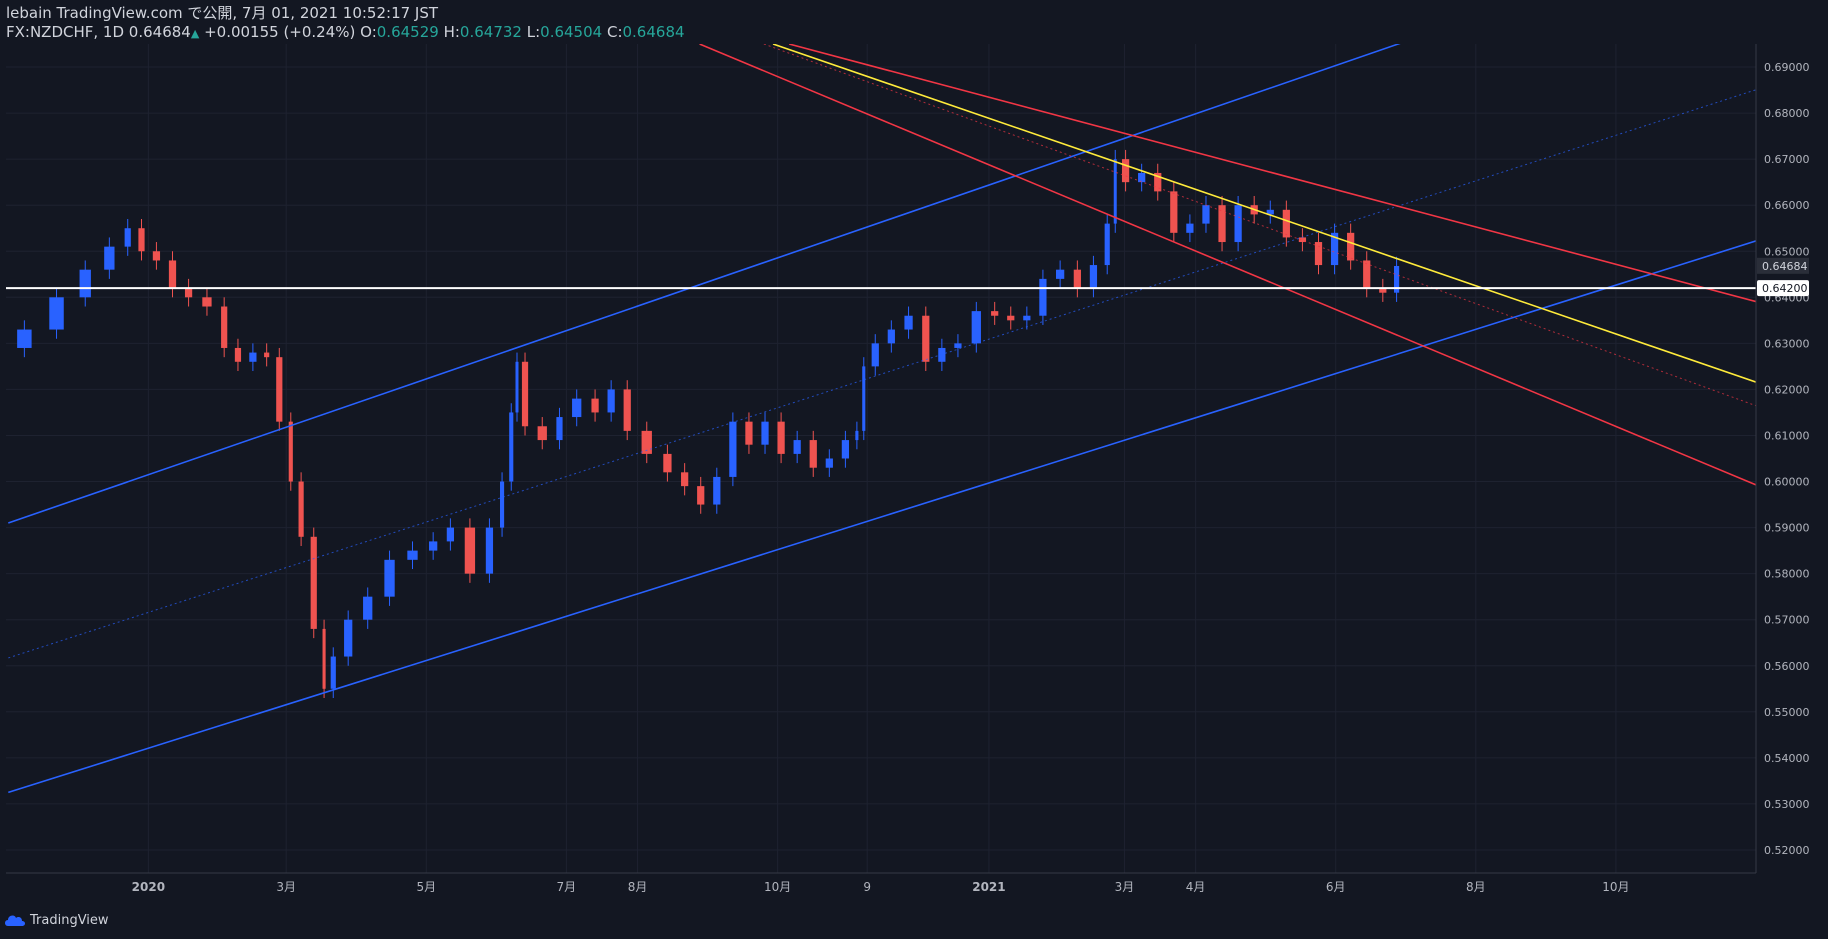 This screenshot has height=939, width=1828. I want to click on y-tick-label: 0.63000, so click(1787, 343).